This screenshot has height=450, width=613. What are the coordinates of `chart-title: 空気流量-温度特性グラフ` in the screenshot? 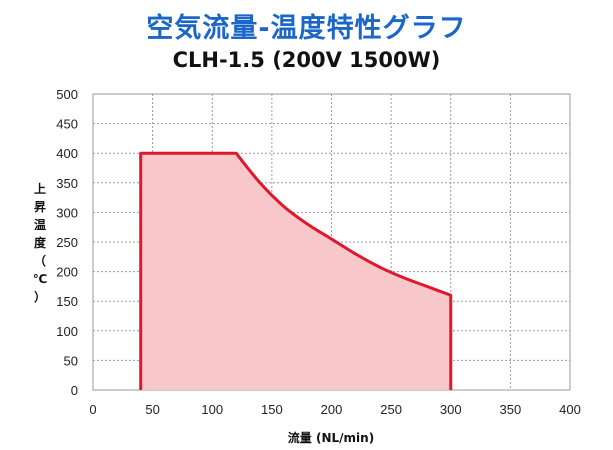 It's located at (306, 28).